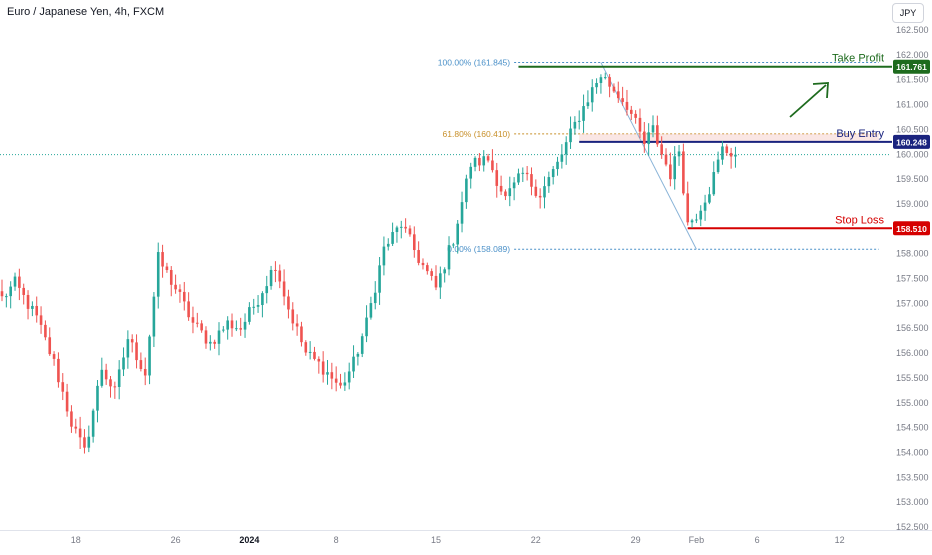 The image size is (932, 555). Describe the element at coordinates (474, 63) in the screenshot. I see `fib-level-label: 100.00% (161.845)` at that location.